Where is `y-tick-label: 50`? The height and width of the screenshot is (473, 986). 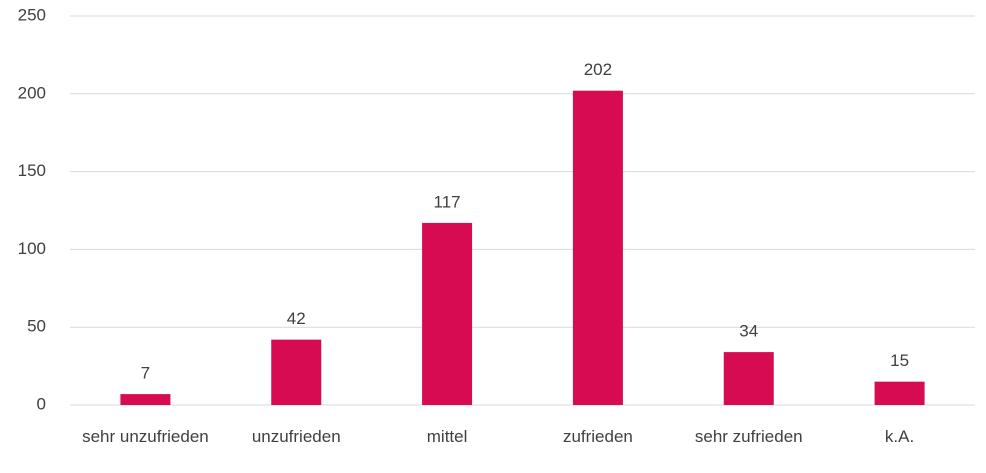
y-tick-label: 50 is located at coordinates (36, 326).